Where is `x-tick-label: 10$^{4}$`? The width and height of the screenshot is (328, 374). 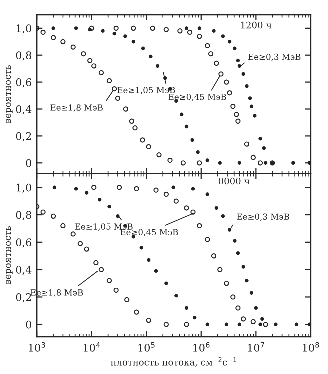 x-tick-label: 10$^{4}$ is located at coordinates (92, 347).